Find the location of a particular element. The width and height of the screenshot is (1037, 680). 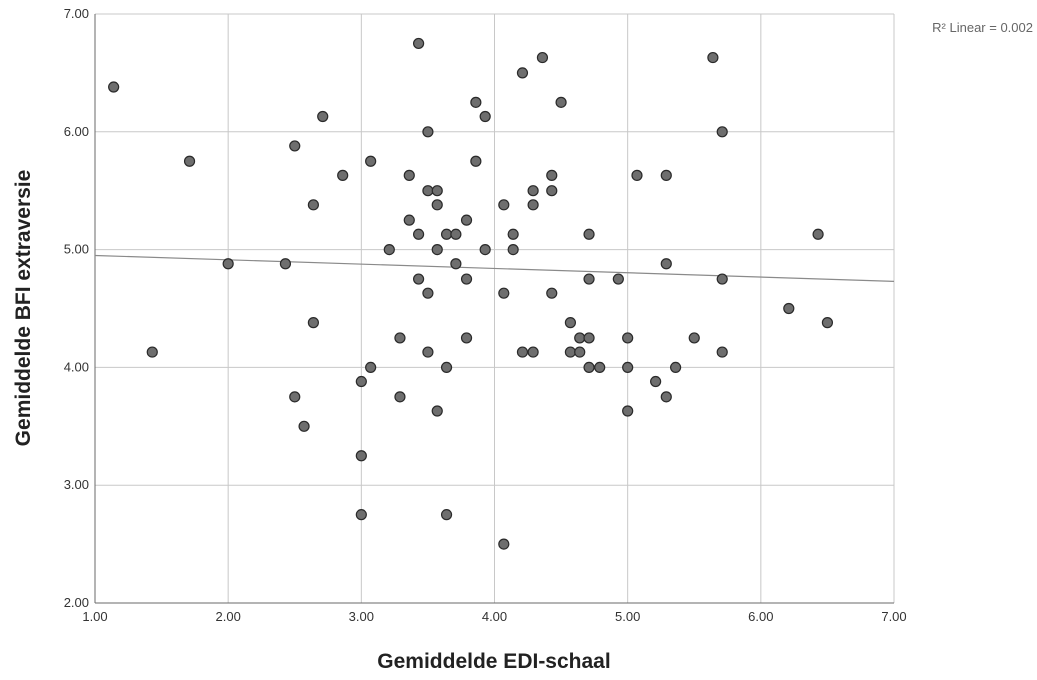

r-squared-annotation: R² Linear = 0.002 is located at coordinates (982, 27).